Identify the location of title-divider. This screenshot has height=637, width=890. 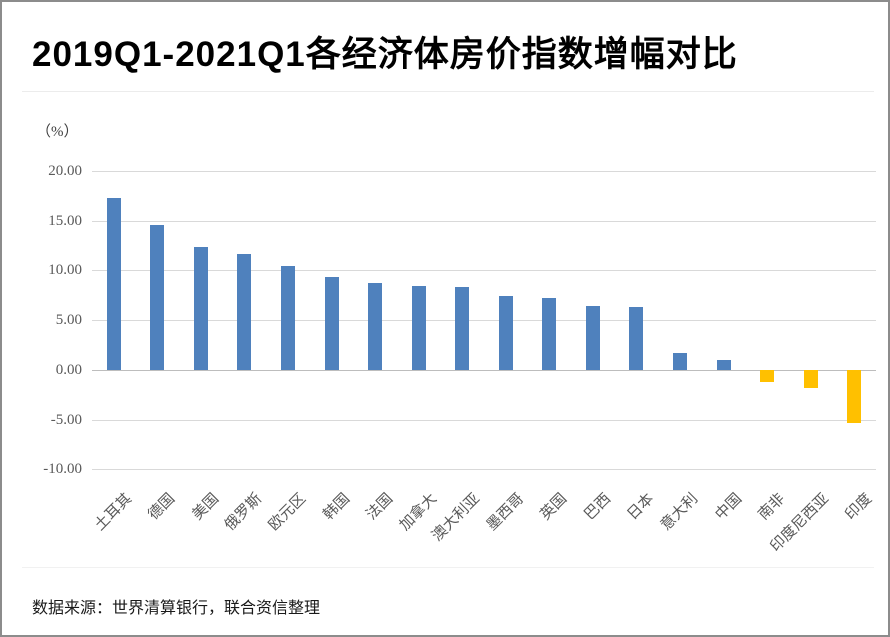
(448, 91).